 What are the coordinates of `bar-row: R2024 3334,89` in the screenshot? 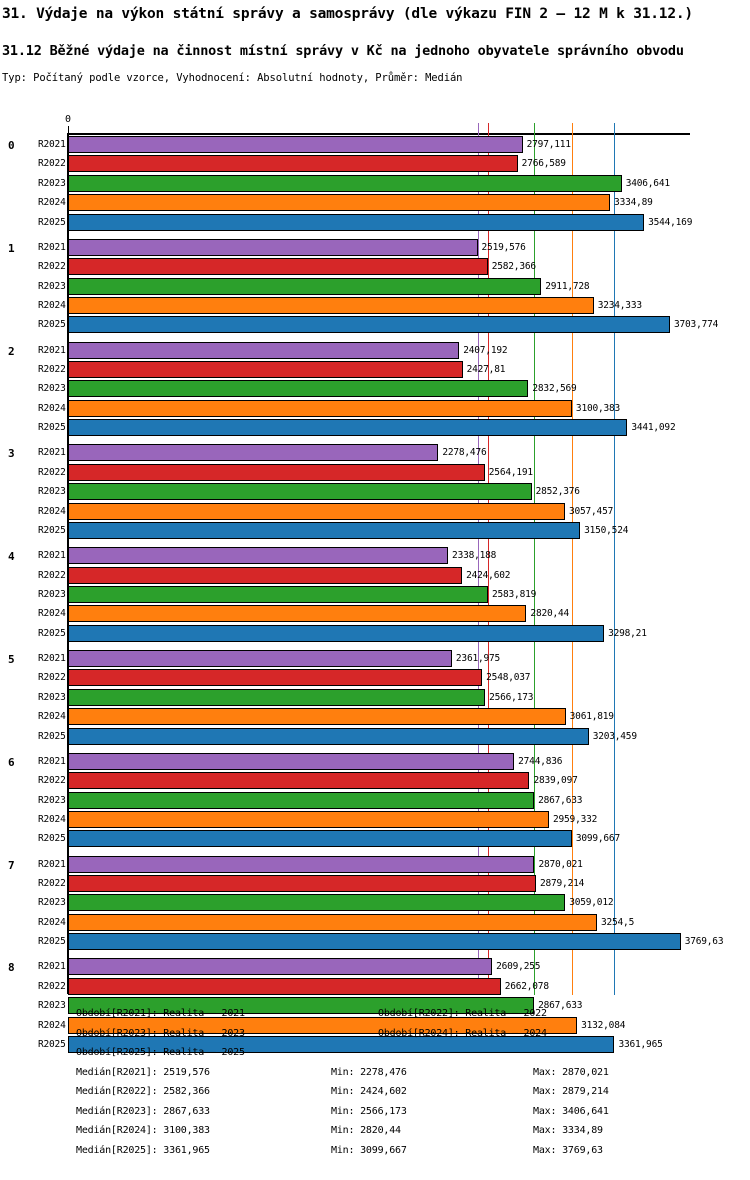 It's located at (375, 202).